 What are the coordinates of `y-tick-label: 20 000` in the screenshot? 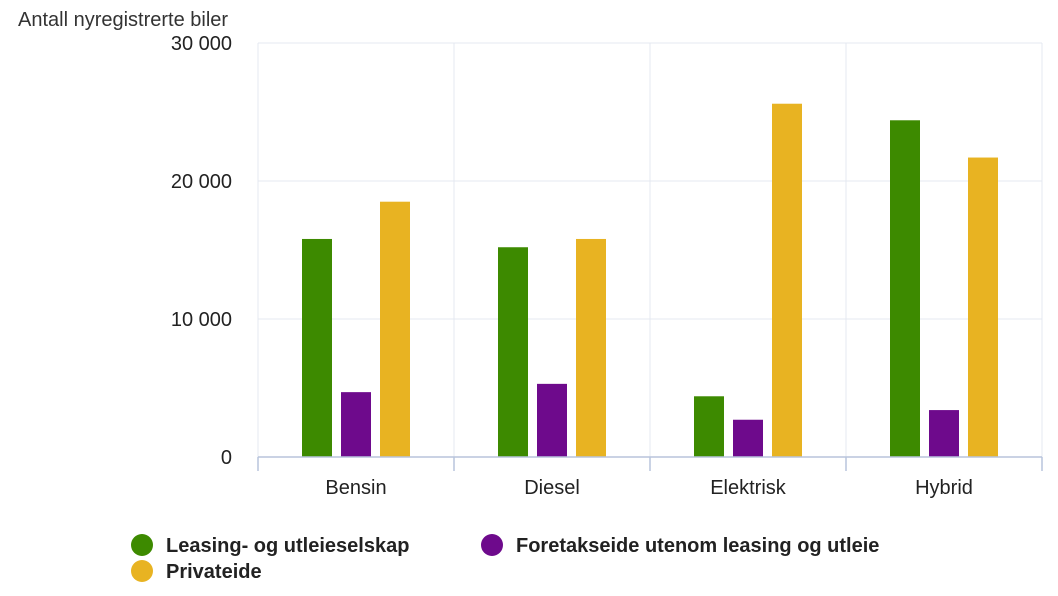 It's located at (201, 182).